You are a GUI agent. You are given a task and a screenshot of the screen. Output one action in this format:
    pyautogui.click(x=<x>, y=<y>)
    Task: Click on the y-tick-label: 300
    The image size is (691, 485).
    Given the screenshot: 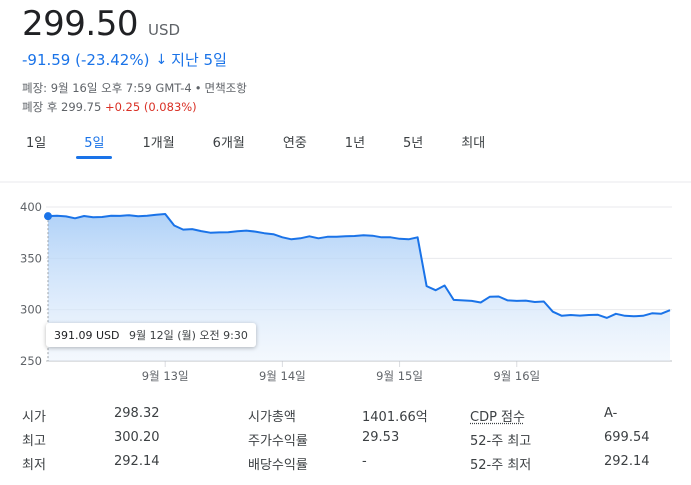 What is the action you would take?
    pyautogui.click(x=31, y=310)
    